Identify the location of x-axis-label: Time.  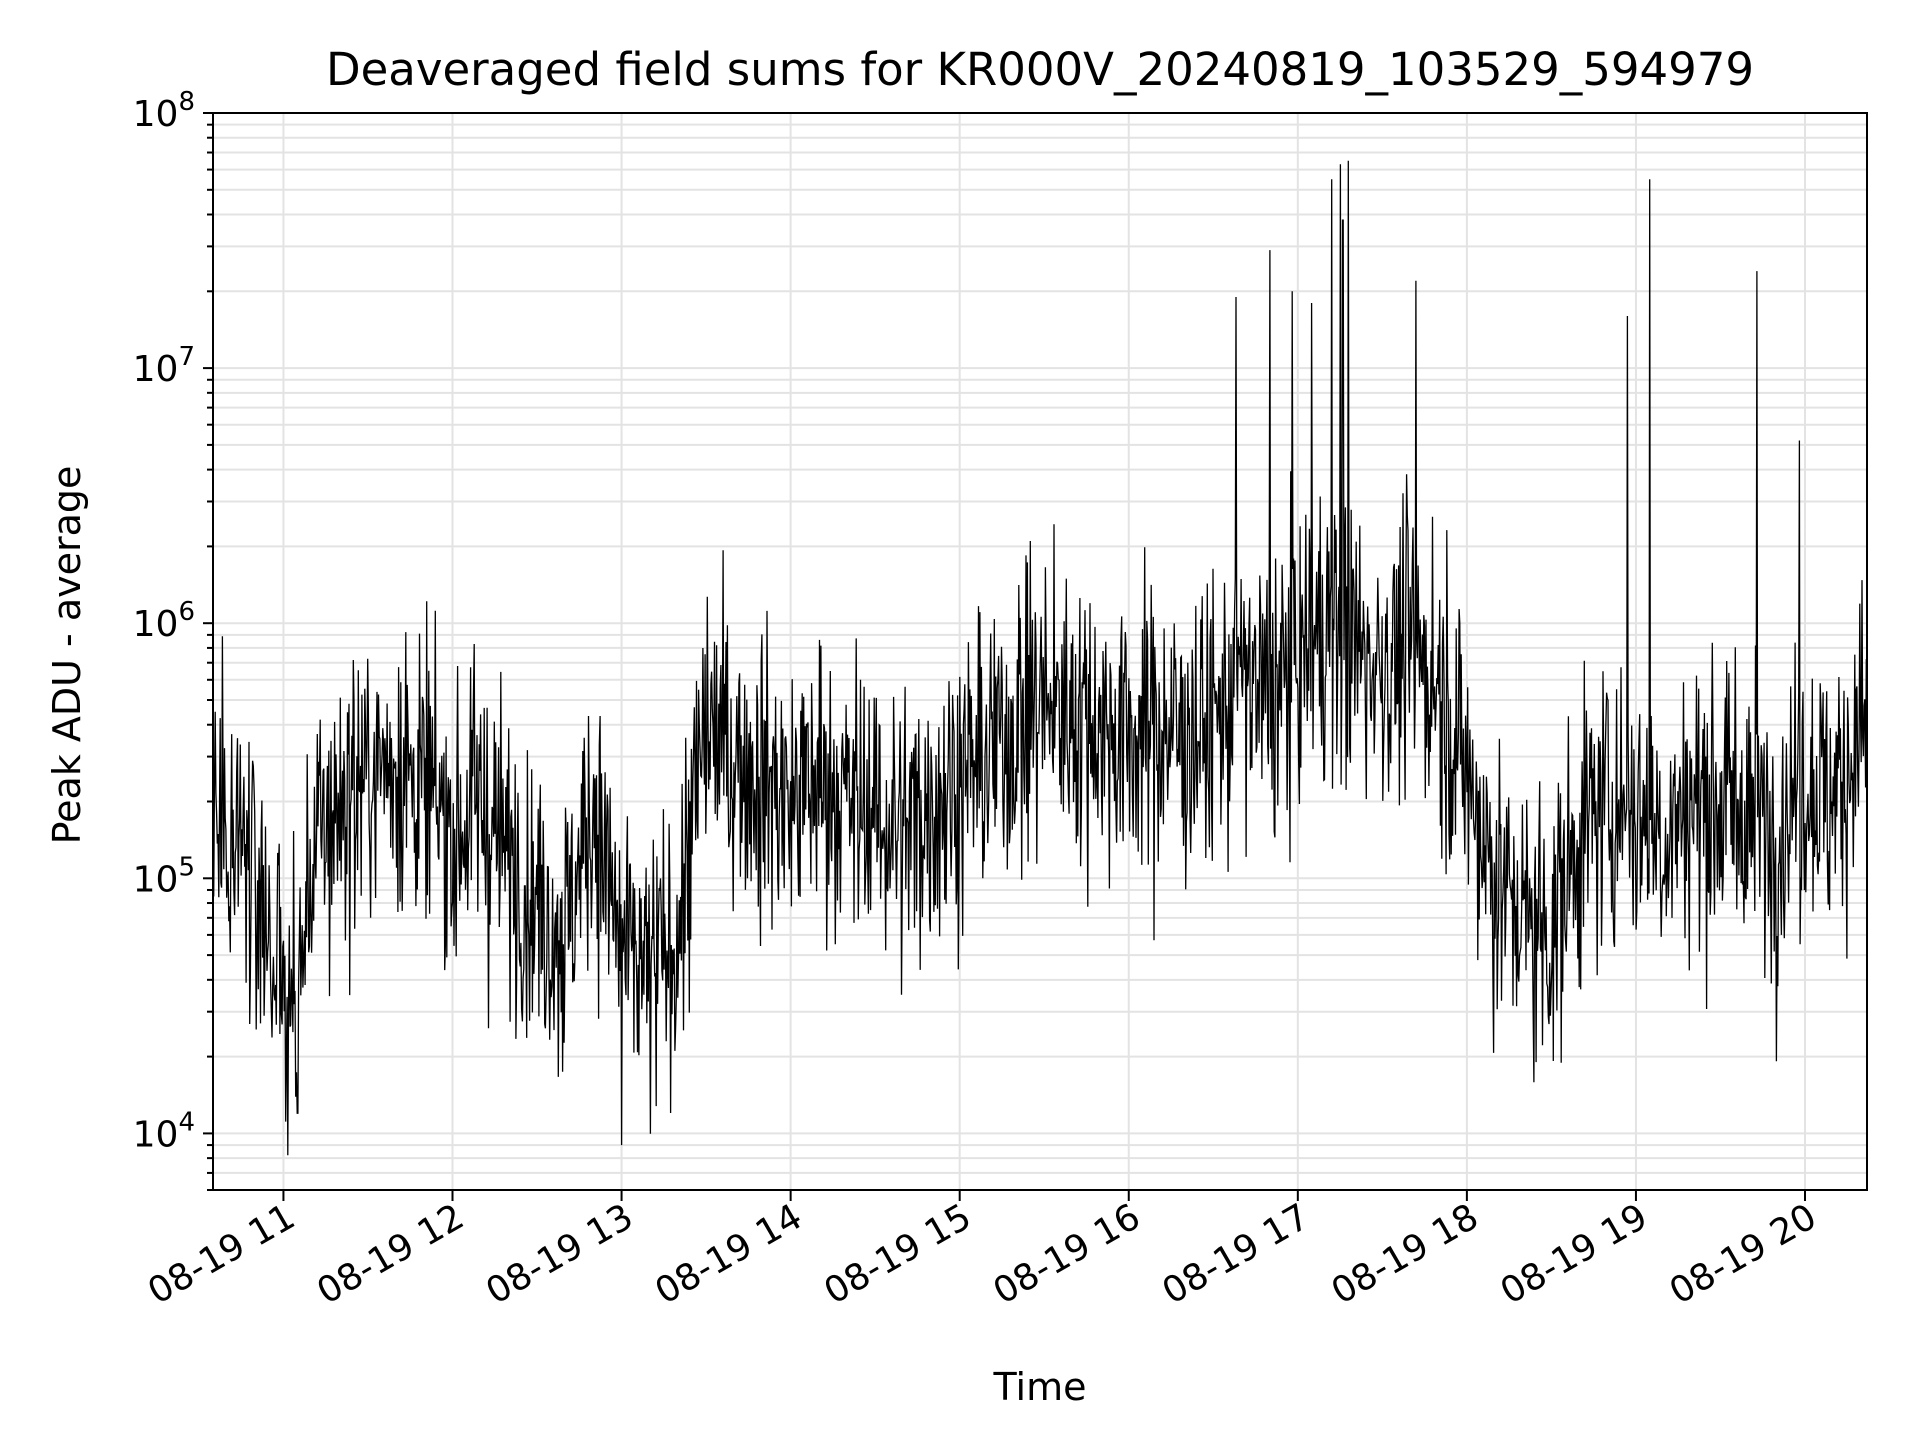
(1040, 1387).